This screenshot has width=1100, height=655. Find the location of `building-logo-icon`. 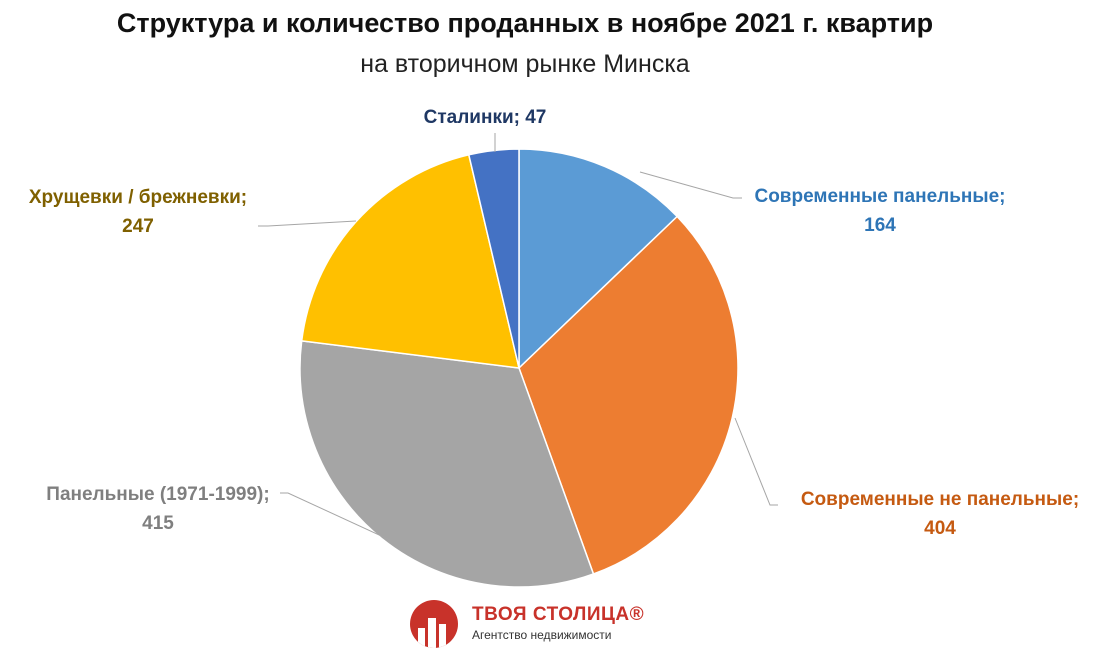

building-logo-icon is located at coordinates (434, 624).